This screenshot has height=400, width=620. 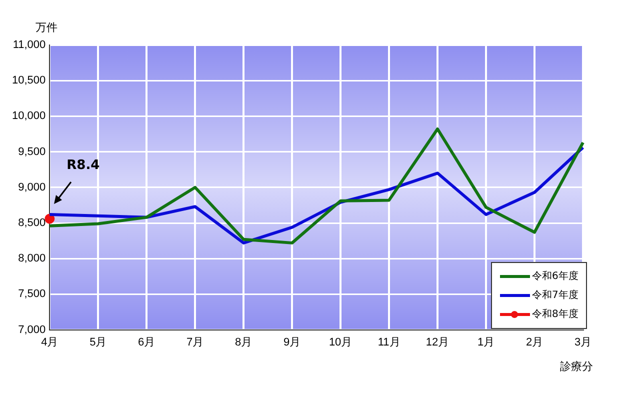 What do you see at coordinates (98, 342) in the screenshot?
I see `x-tick-label: 5月` at bounding box center [98, 342].